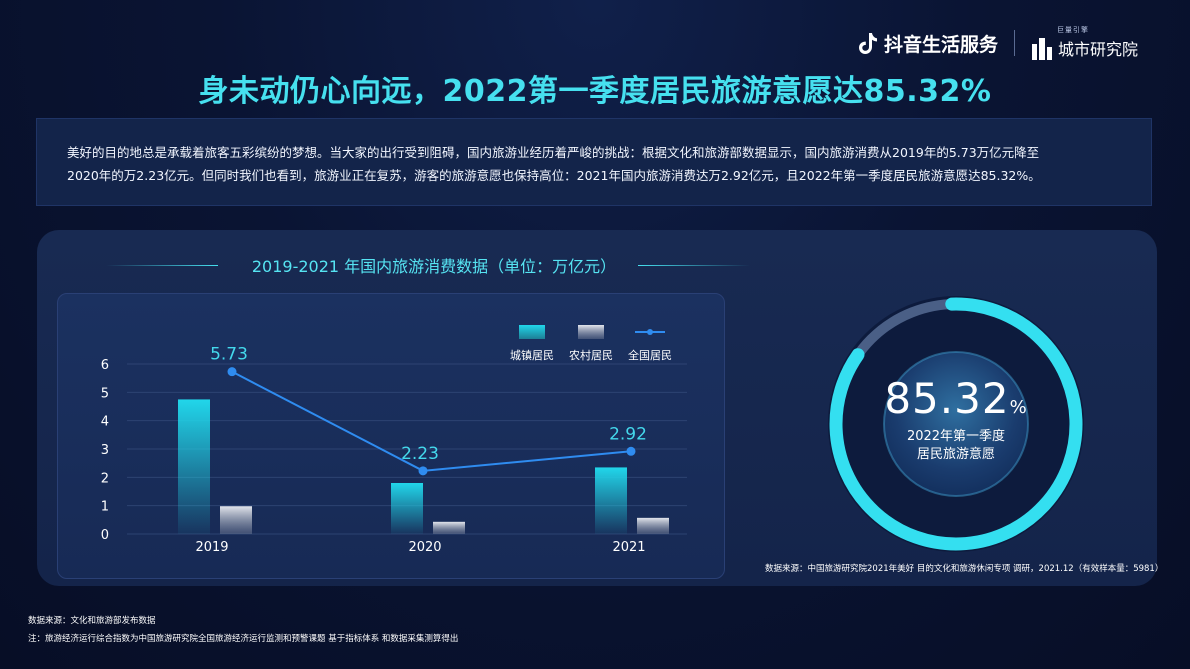 The width and height of the screenshot is (1190, 669). Describe the element at coordinates (631, 451) in the screenshot. I see `national-point-2021` at that location.